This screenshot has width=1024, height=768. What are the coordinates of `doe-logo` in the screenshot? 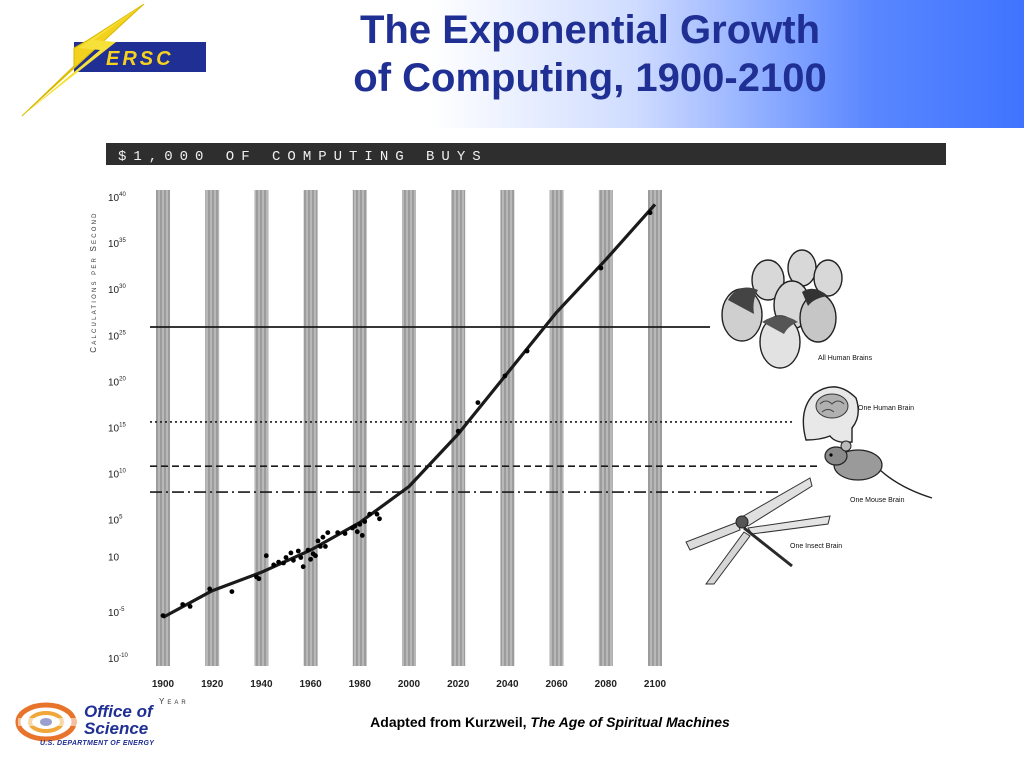 It's located at (46, 722).